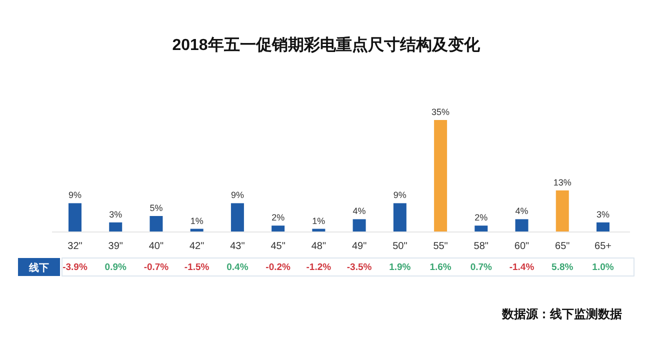 This screenshot has width=652, height=337. Describe the element at coordinates (156, 246) in the screenshot. I see `x-tick-label: 40"` at that location.